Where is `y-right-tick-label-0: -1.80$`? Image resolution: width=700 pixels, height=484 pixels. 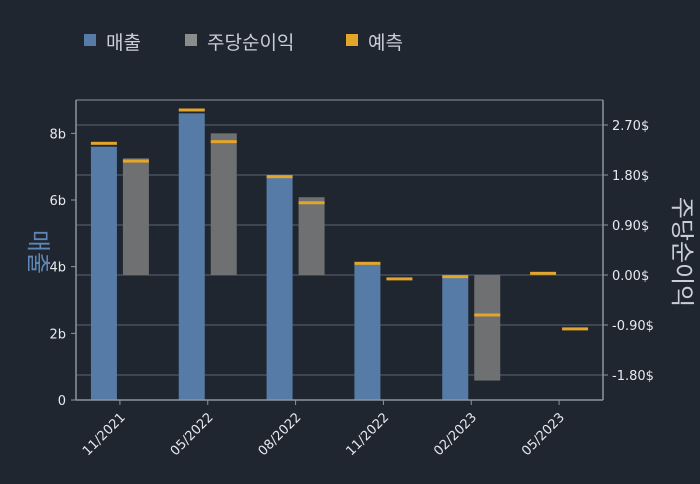 y-right-tick-label-0: -1.80$ is located at coordinates (633, 376).